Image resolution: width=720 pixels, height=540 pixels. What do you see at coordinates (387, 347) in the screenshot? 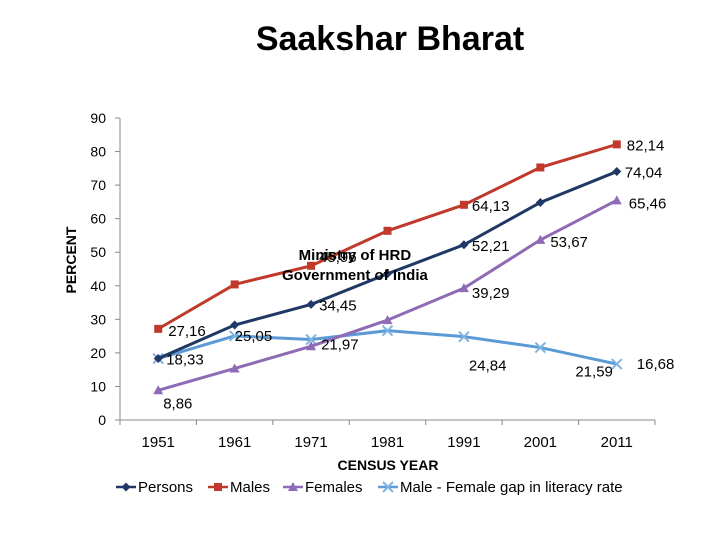
I see `series-line` at bounding box center [387, 347].